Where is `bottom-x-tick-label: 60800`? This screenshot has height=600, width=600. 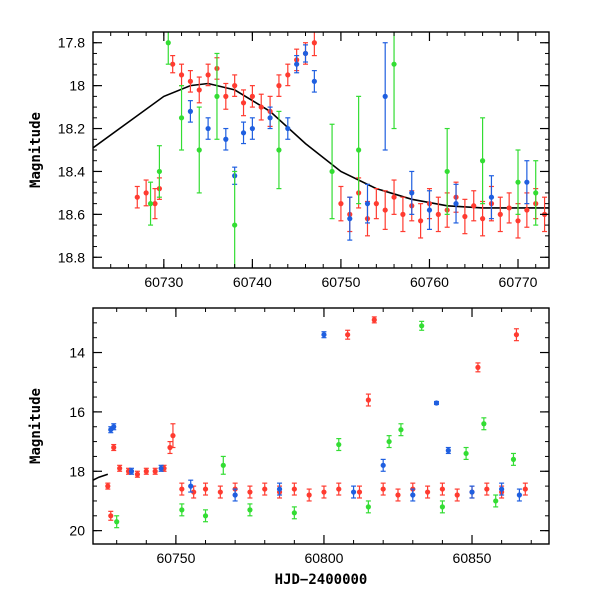 bottom-x-tick-label: 60800 is located at coordinates (323, 558).